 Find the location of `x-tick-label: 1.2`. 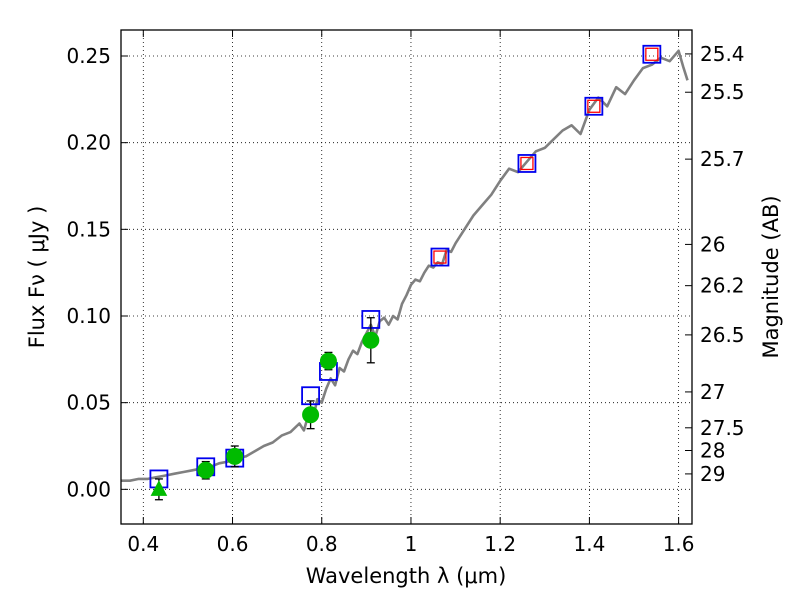

x-tick-label: 1.2 is located at coordinates (500, 544).